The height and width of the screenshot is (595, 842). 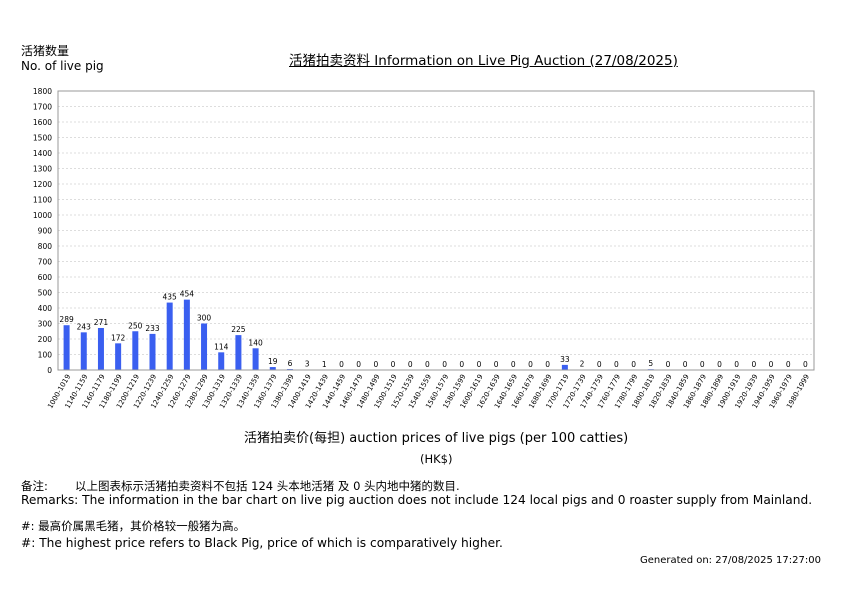 What do you see at coordinates (221, 346) in the screenshot?
I see `bar-value-label: 114` at bounding box center [221, 346].